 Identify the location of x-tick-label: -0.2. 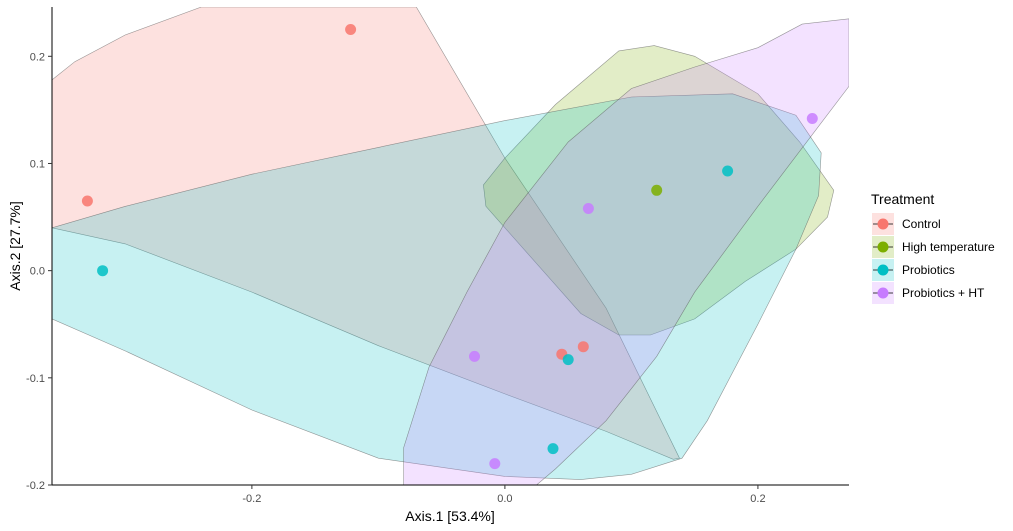
(251, 499).